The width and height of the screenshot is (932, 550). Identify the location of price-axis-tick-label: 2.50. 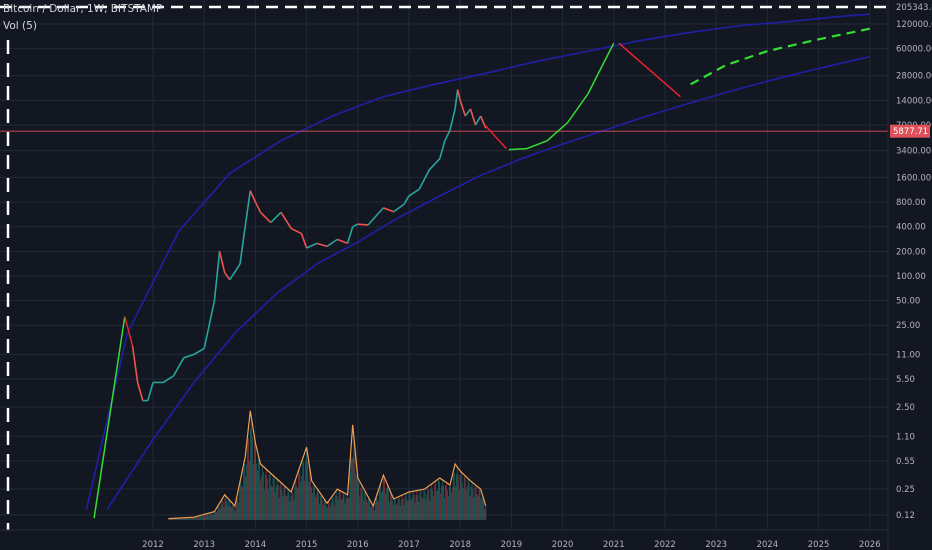
(905, 408).